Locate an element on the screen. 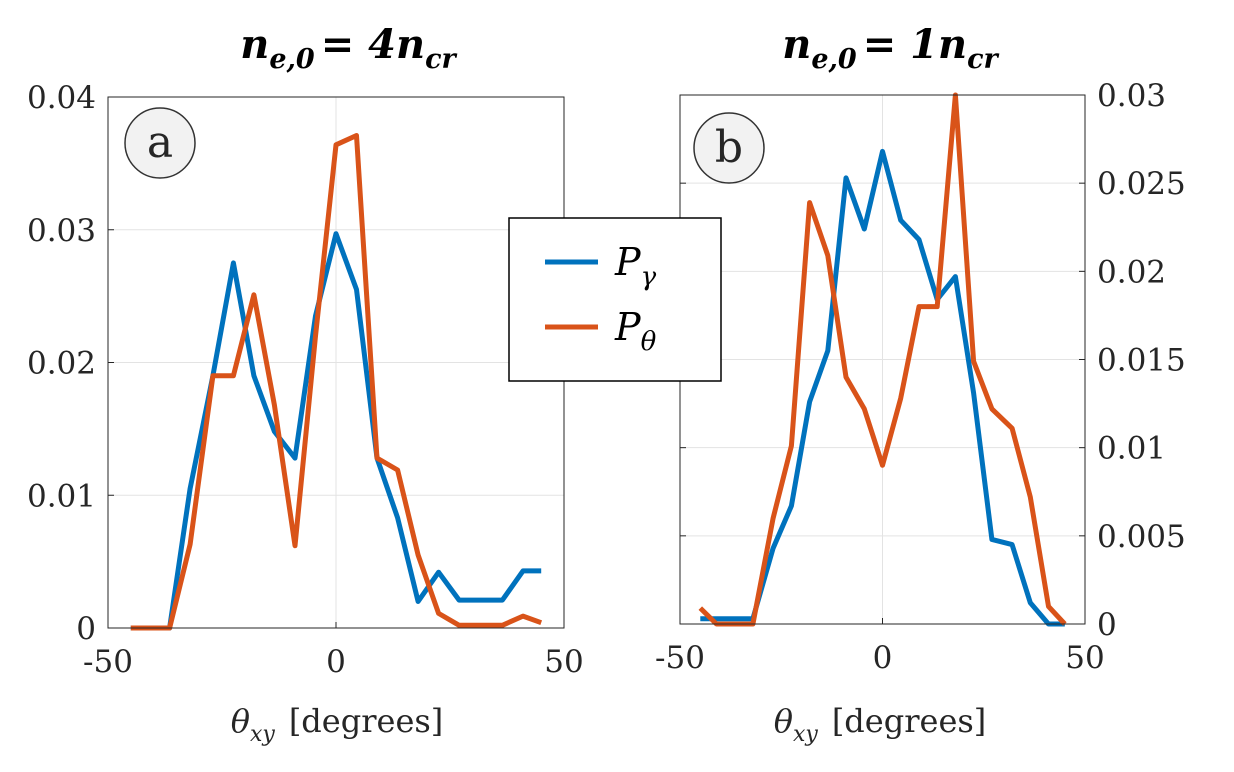 The width and height of the screenshot is (1234, 772). y-tick-label: 0.04 is located at coordinates (61, 98).